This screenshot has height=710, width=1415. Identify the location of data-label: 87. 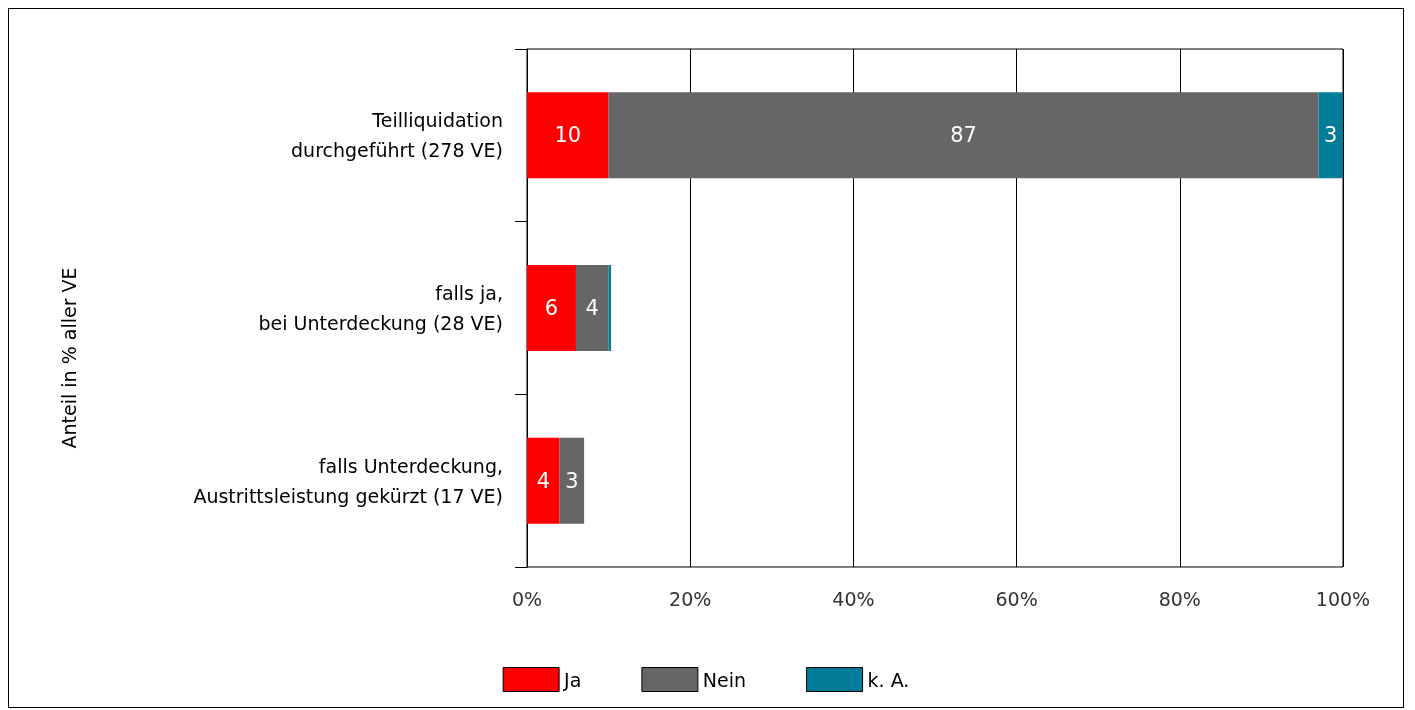
(963, 135).